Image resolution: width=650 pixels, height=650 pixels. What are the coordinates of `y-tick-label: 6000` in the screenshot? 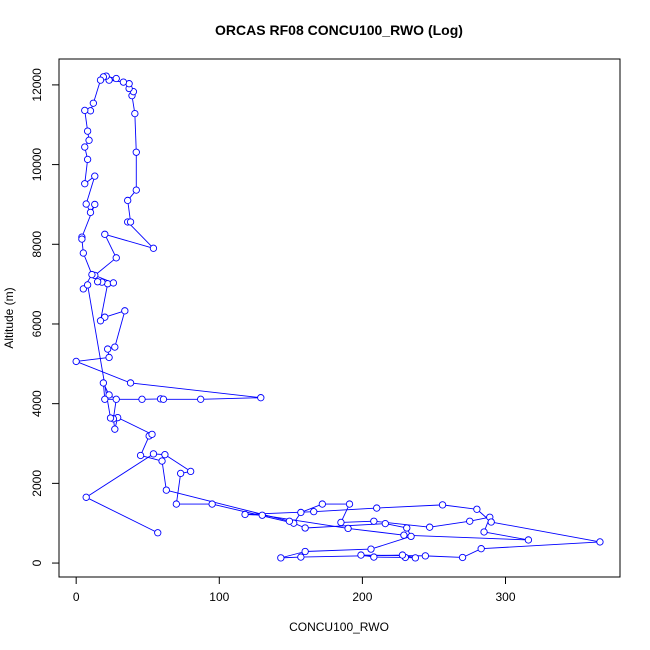 It's located at (37, 323).